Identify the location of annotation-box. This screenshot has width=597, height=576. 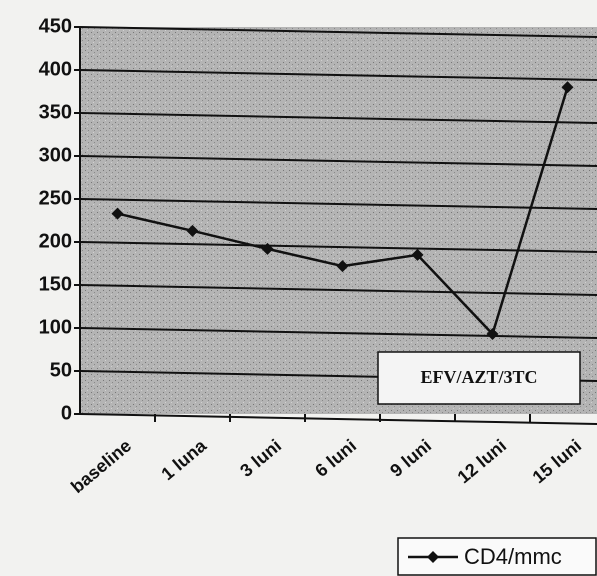
(479, 378).